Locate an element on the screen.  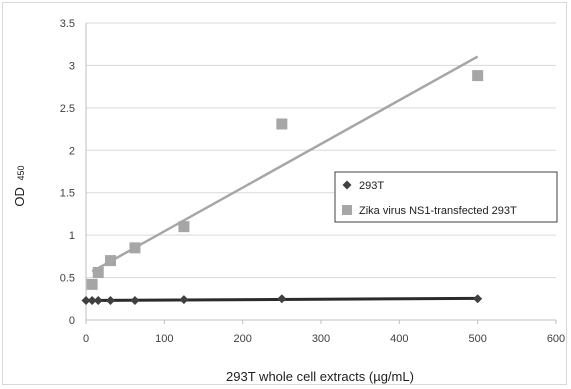
y-tick-label: 0.5 is located at coordinates (67, 279).